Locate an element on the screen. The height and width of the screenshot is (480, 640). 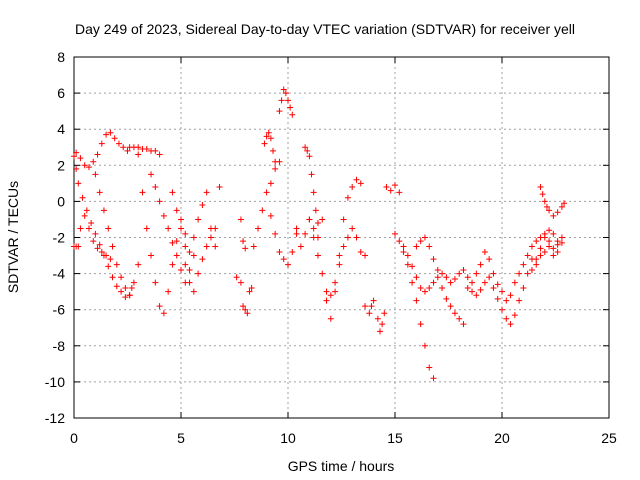
y-axis-label: SDTVAR / TECUs is located at coordinates (13, 237).